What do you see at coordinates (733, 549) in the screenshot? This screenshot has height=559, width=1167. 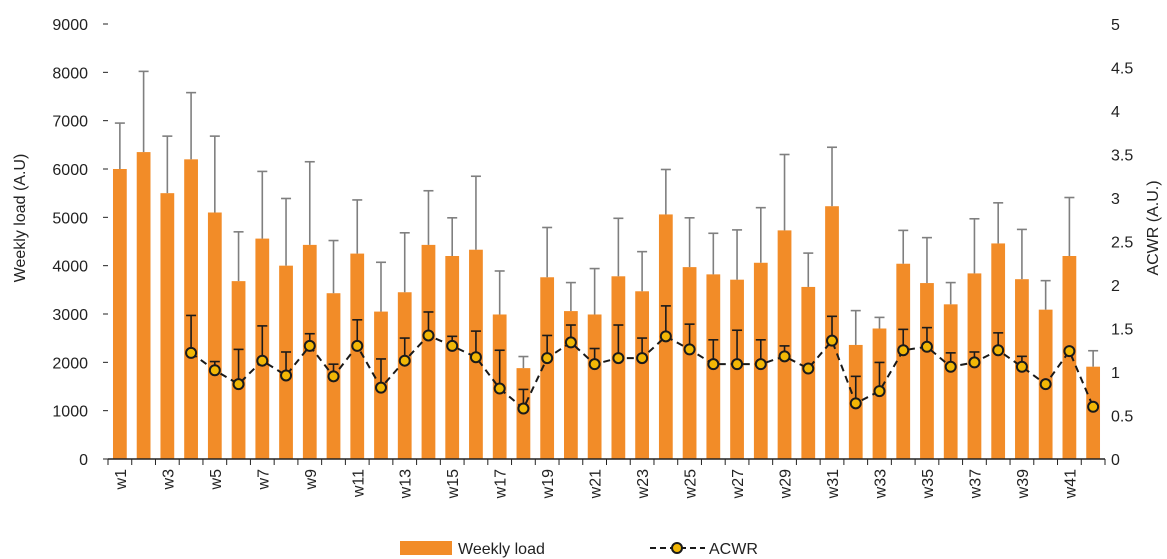 I see `legend-label-acwr: ACWR` at bounding box center [733, 549].